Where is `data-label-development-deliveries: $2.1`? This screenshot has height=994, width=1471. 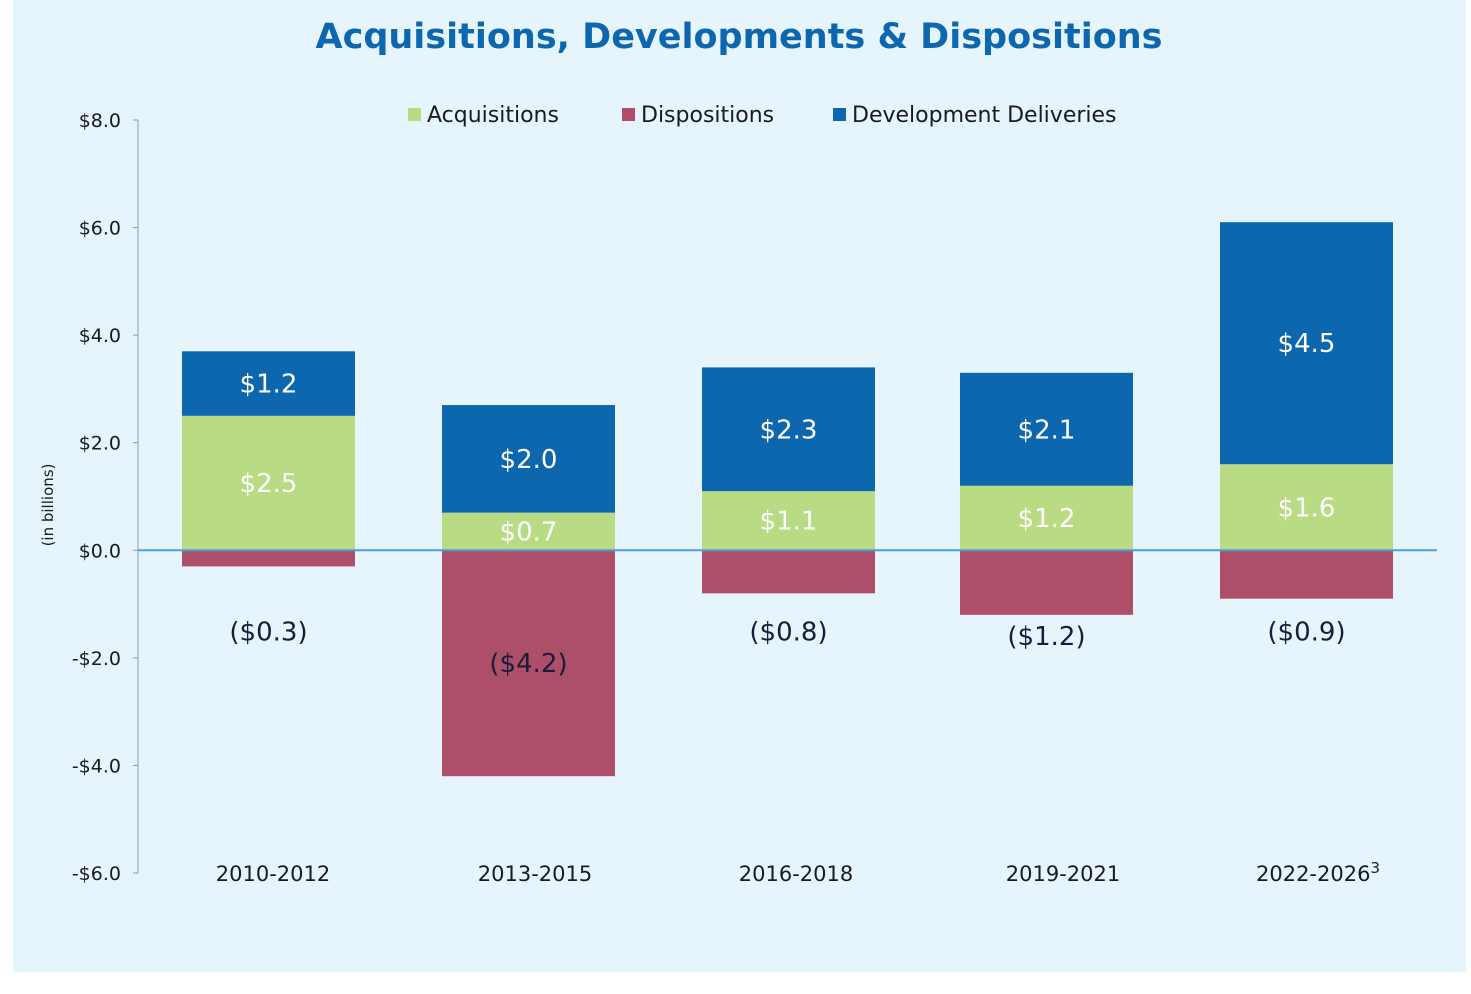
data-label-development-deliveries: $2.1 is located at coordinates (1047, 430).